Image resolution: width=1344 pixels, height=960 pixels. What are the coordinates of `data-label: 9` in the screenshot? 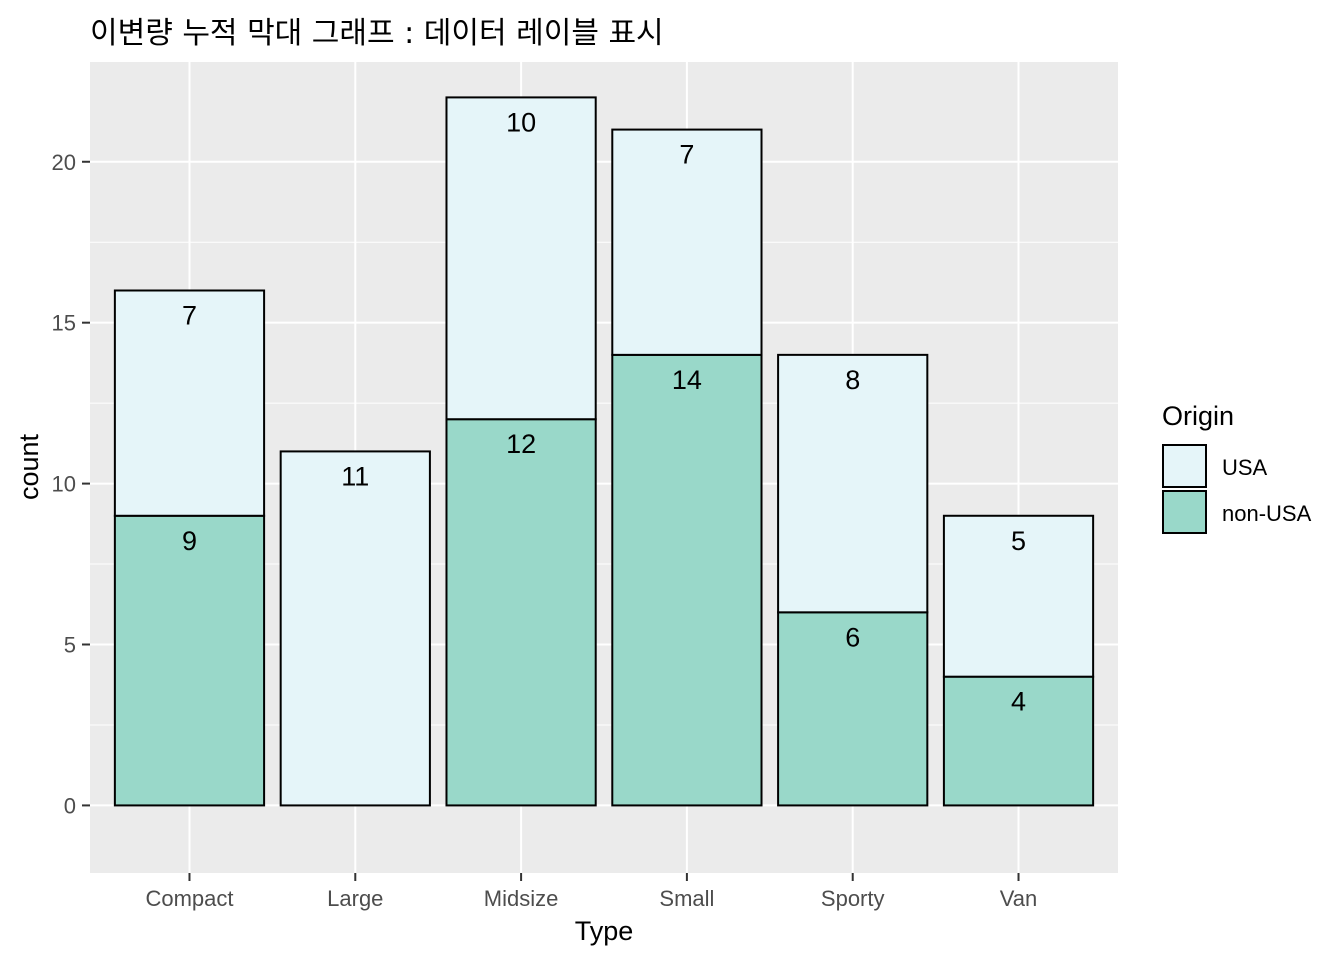 It's located at (189, 541).